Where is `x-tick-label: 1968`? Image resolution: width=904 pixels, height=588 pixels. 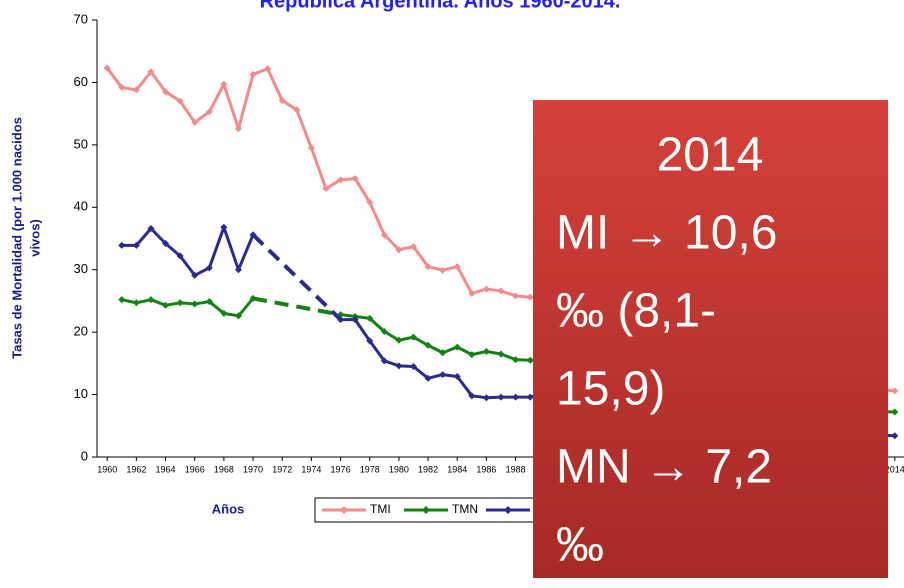
x-tick-label: 1968 is located at coordinates (224, 469).